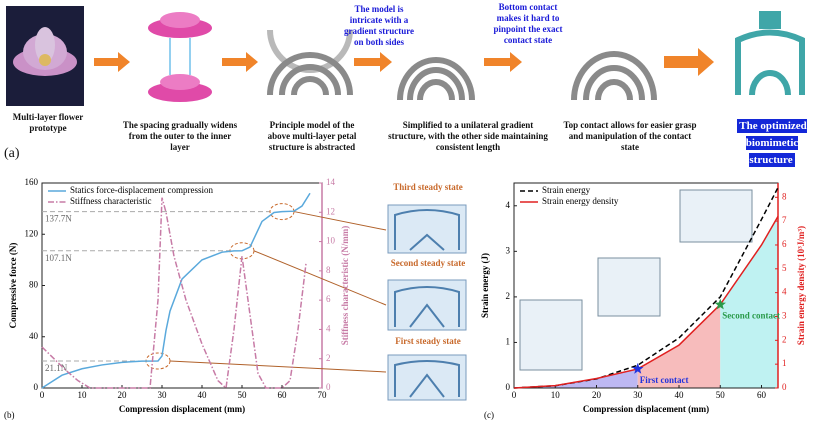  What do you see at coordinates (428, 263) in the screenshot?
I see `state-label: Second steady state` at bounding box center [428, 263].